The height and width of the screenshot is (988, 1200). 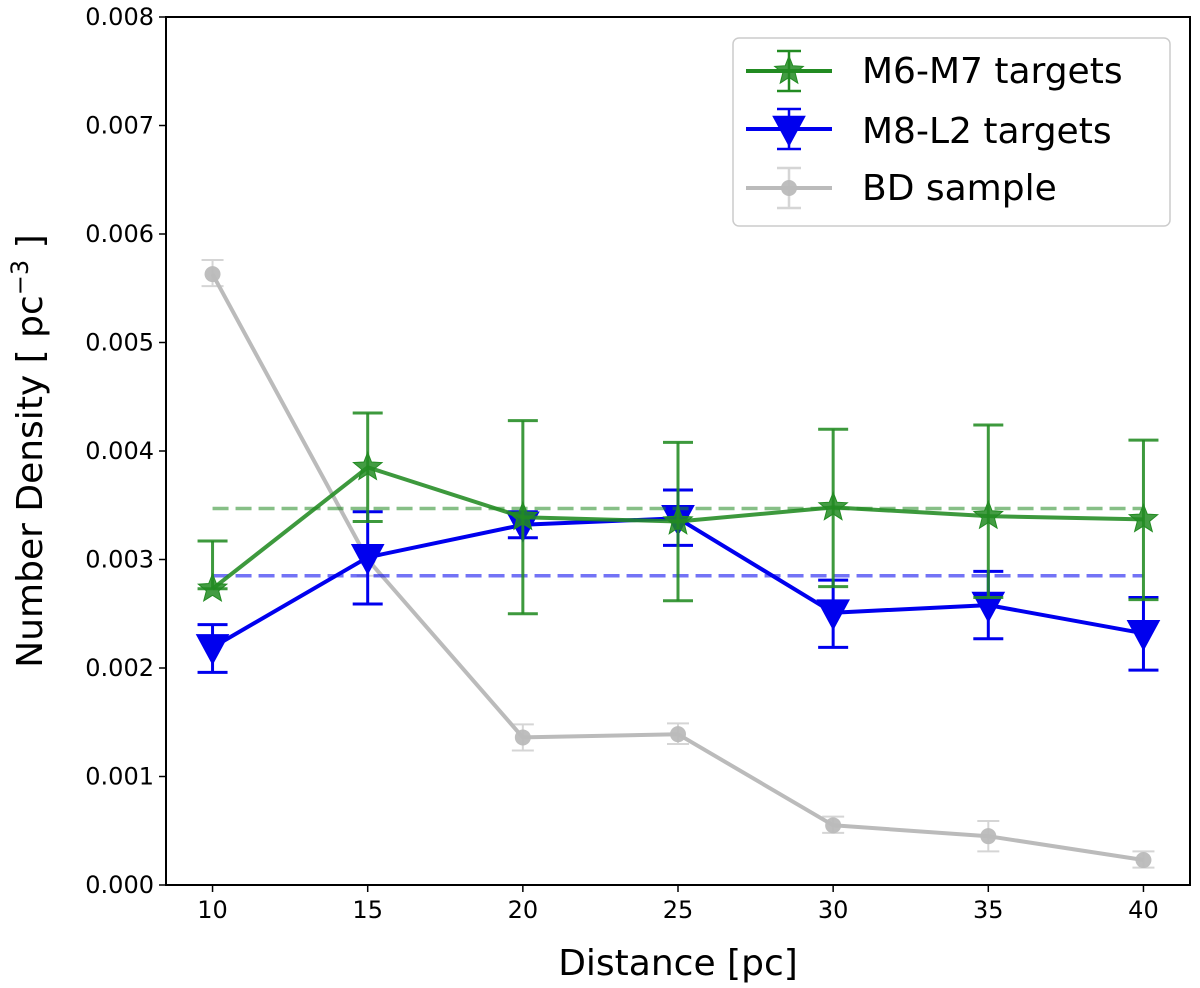 I want to click on legend: M6-M7 targets M8-L2 targets BD sample, so click(x=951, y=132).